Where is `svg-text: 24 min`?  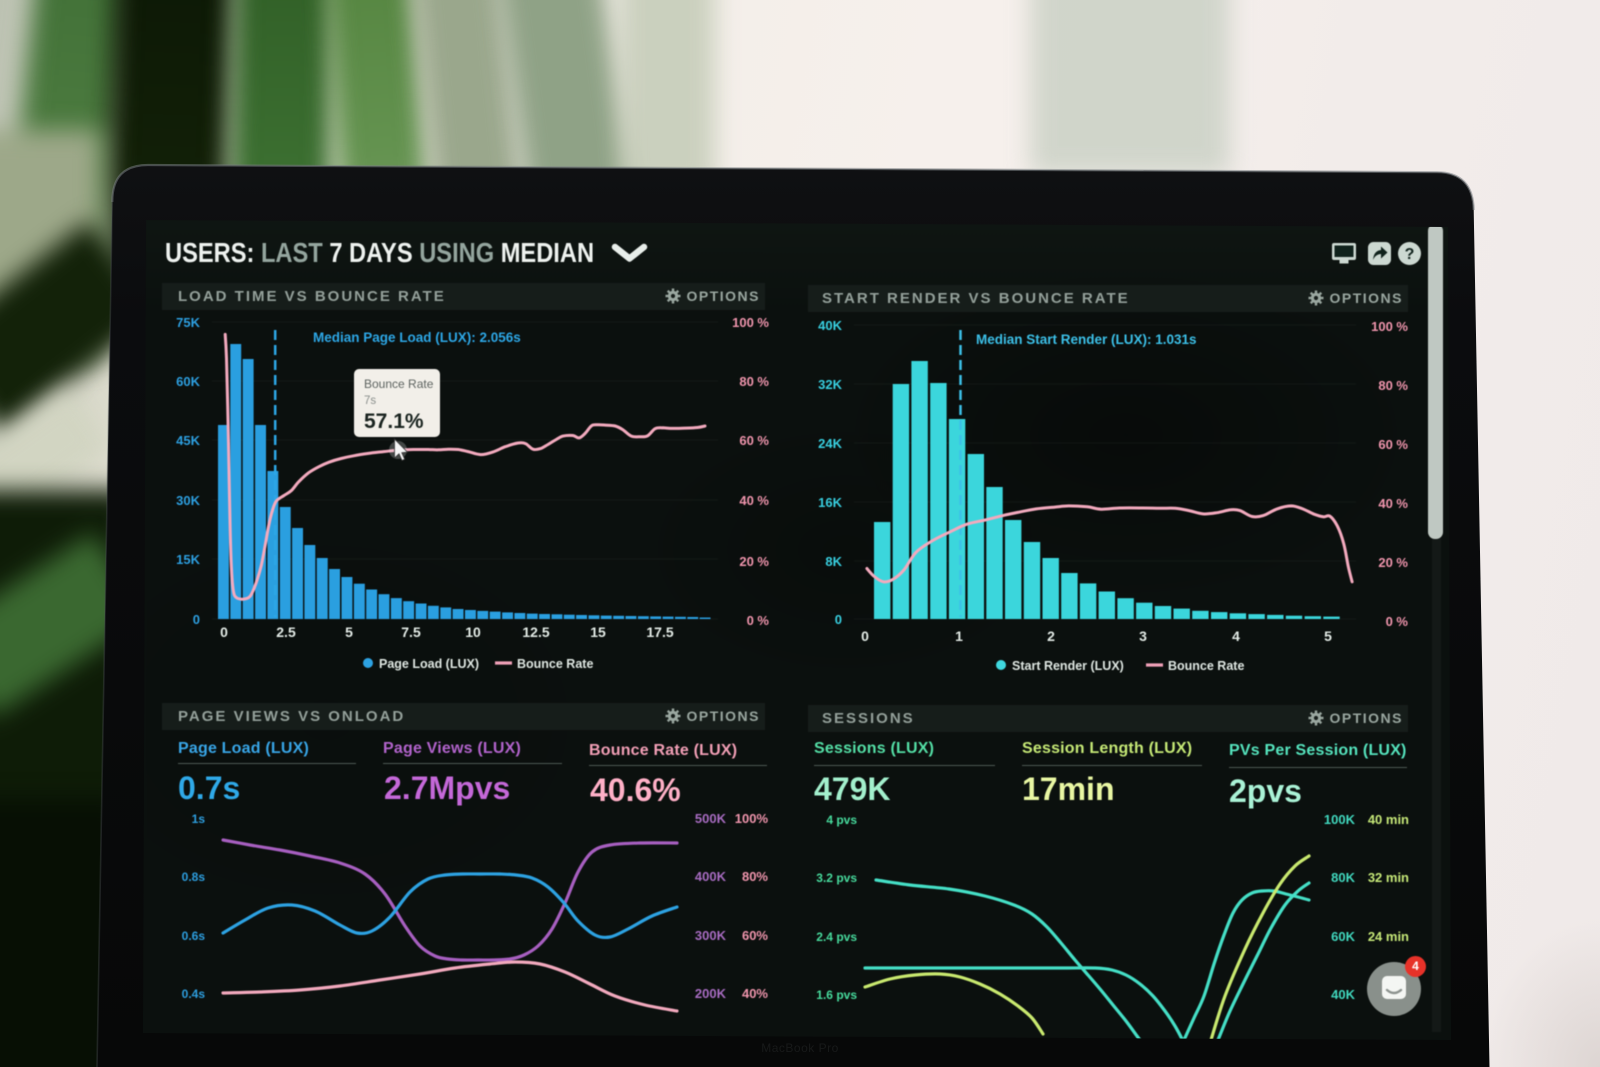
svg-text: 24 min is located at coordinates (1388, 936).